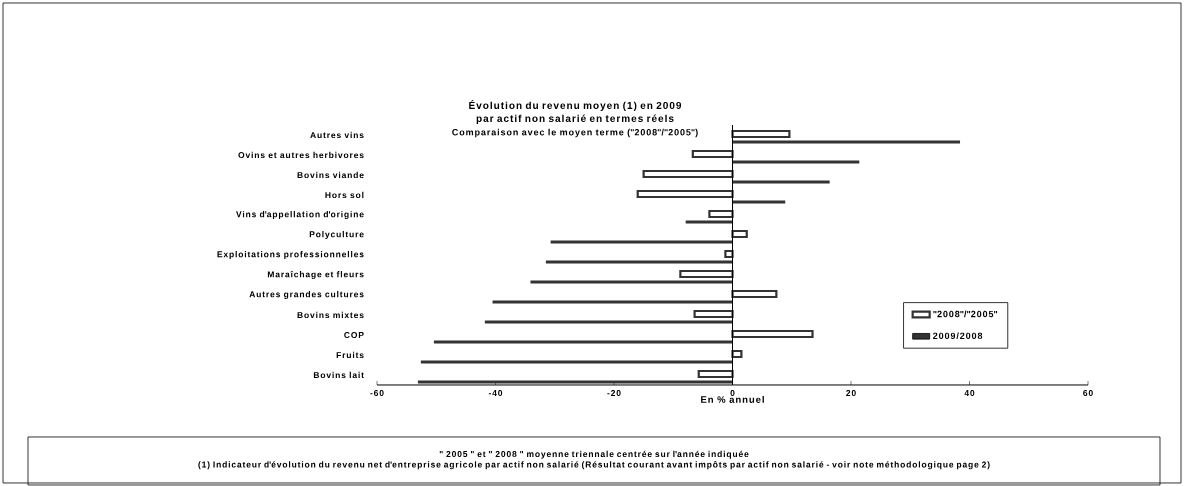 The image size is (1187, 486). I want to click on y-tick-label: Autres vins, so click(337, 135).